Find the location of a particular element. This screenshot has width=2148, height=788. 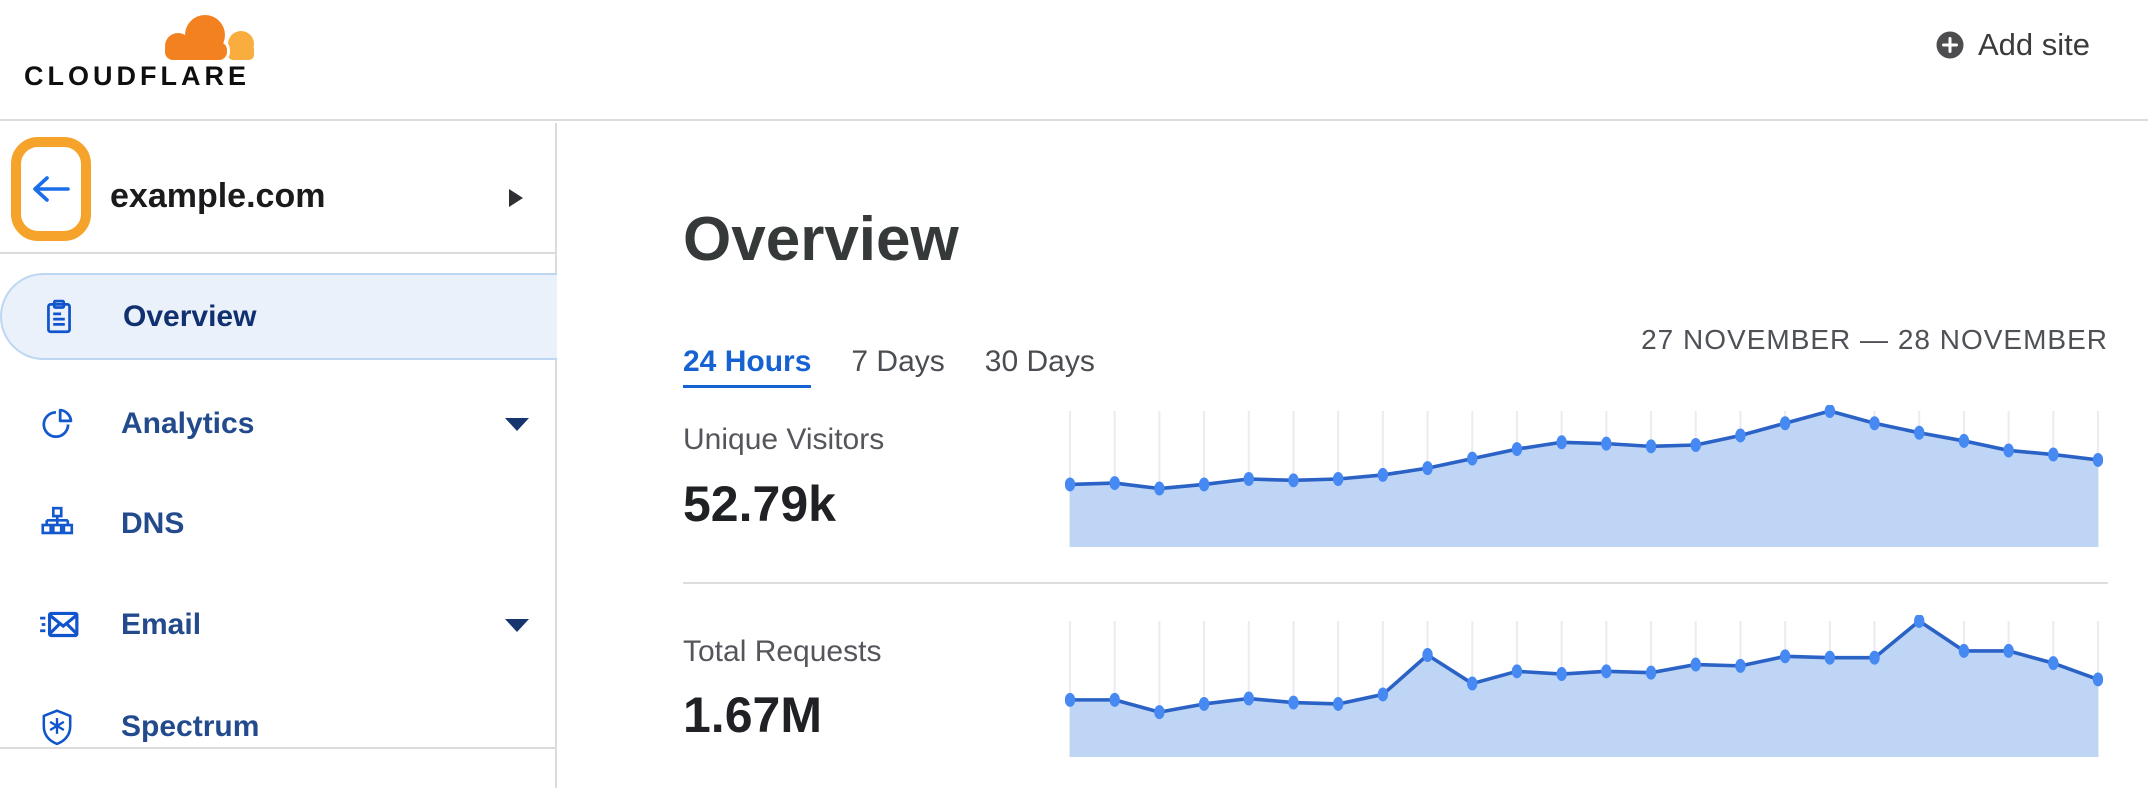

date-range-label: 27 NOVEMBER — 28 NOVEMBER is located at coordinates (1874, 339).